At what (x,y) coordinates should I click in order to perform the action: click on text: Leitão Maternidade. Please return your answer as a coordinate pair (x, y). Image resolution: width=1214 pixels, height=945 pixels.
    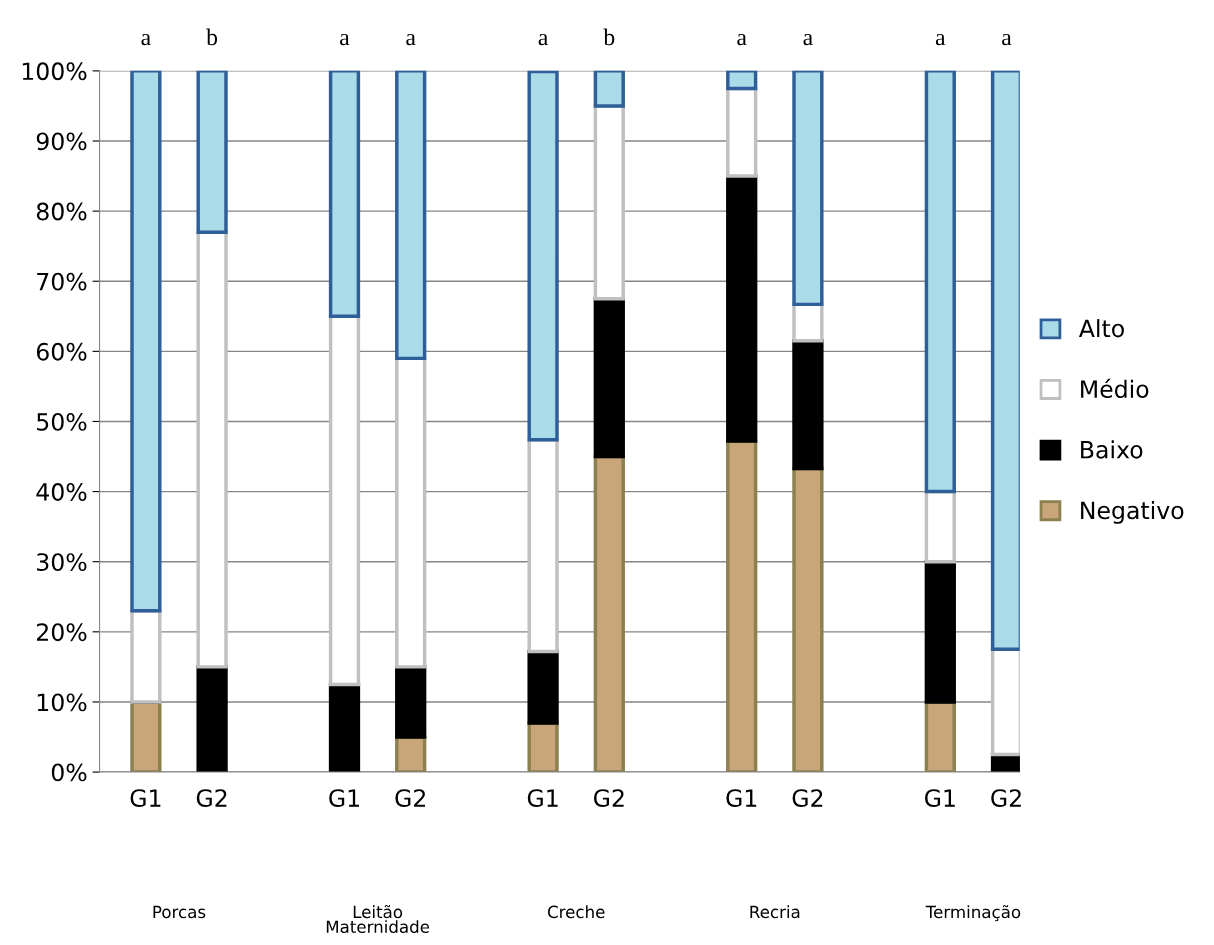
    Looking at the image, I should click on (378, 919).